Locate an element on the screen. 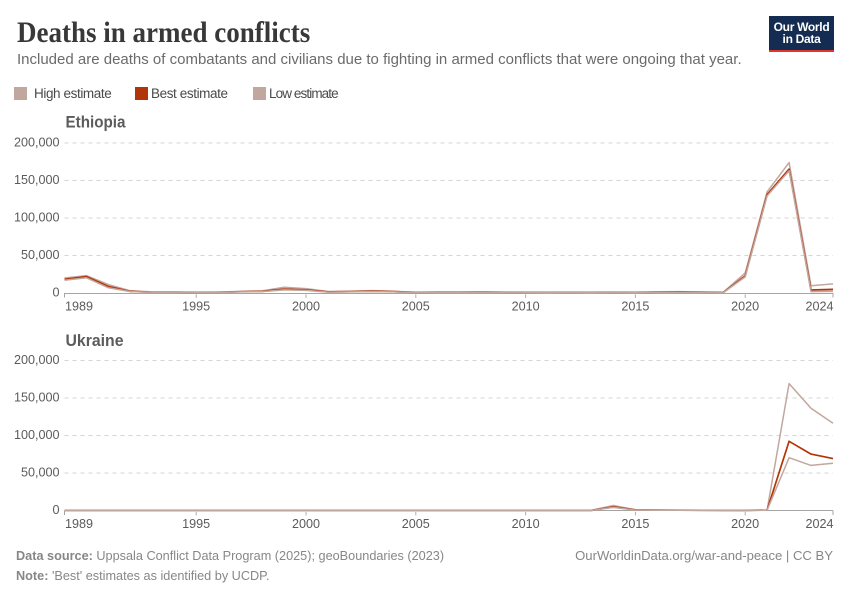 This screenshot has width=850, height=600. svg-text: Ukraine is located at coordinates (95, 340).